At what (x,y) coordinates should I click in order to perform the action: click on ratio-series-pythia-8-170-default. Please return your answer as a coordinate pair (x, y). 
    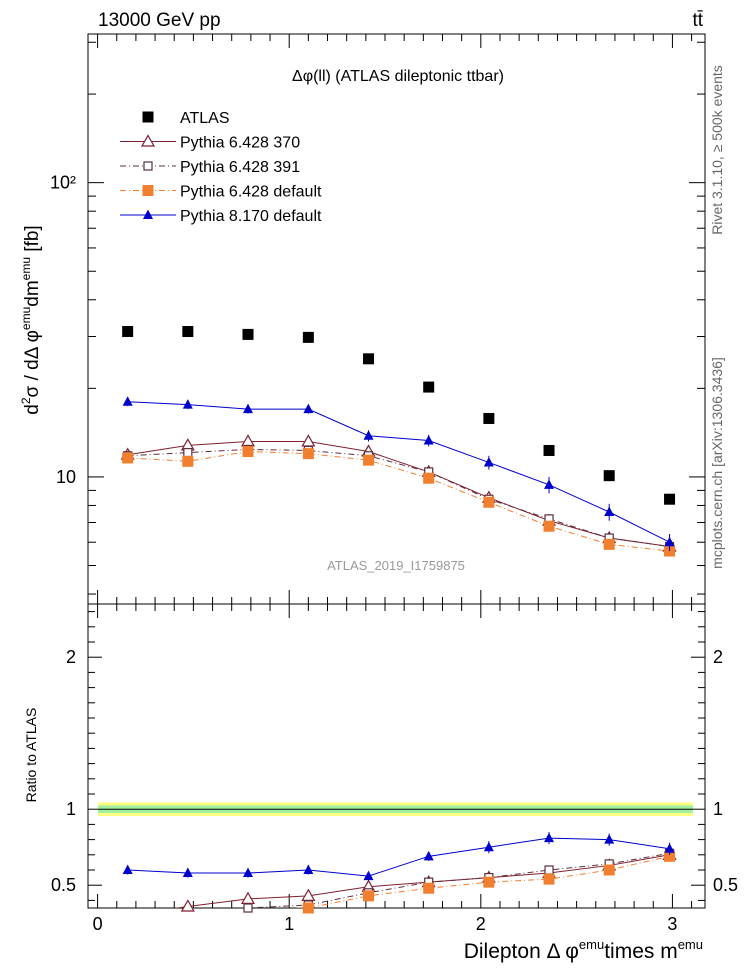
    Looking at the image, I should click on (398, 856).